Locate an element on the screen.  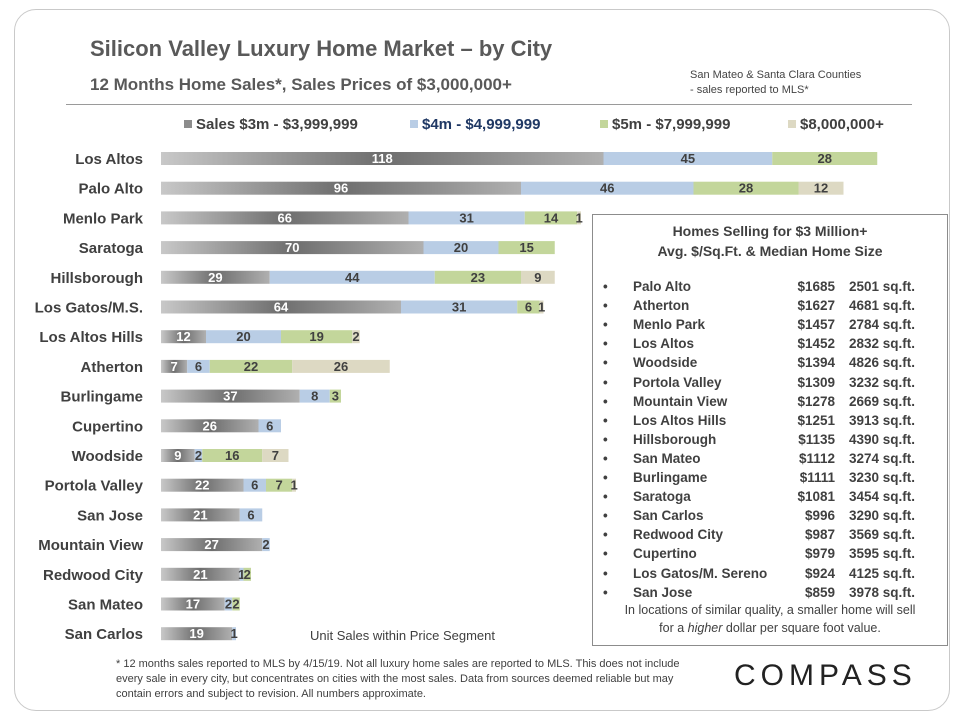
panel-subtitle: Avg. $/Sq.Ft. & Median Home Size is located at coordinates (770, 251).